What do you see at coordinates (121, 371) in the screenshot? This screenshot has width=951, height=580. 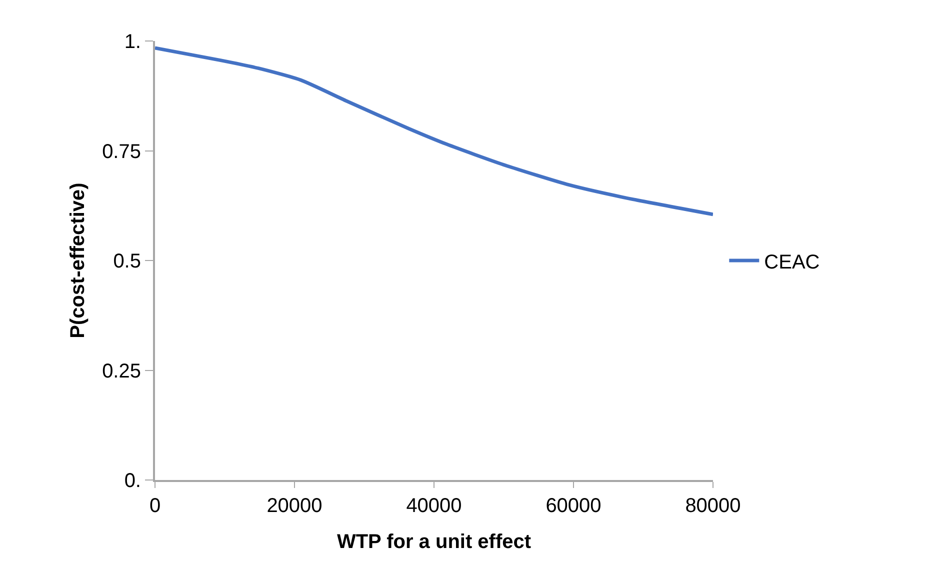 I see `y-tick-label: 0.25` at bounding box center [121, 371].